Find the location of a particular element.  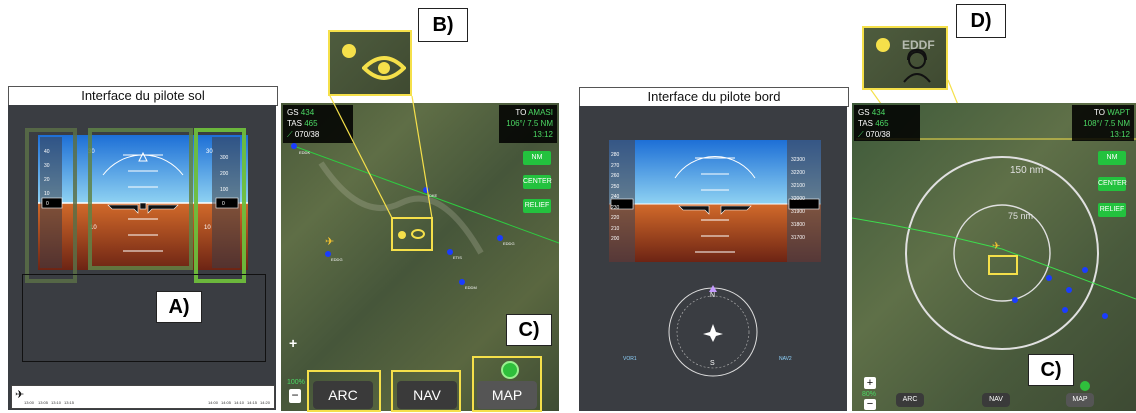

left-hud-waypoint: TO AMASI 106°/ 7.5 NM 13:12 is located at coordinates (528, 124).